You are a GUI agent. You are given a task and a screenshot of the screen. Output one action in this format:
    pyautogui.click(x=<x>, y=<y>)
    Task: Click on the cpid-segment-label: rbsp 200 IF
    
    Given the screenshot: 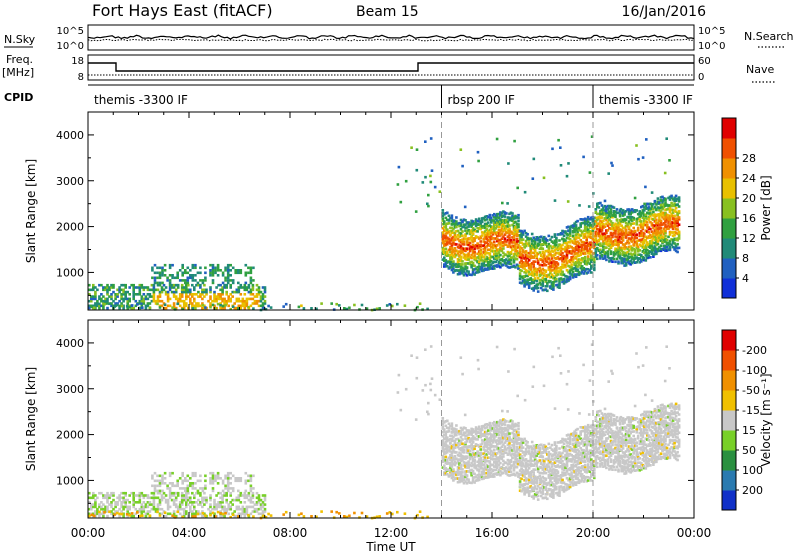 What is the action you would take?
    pyautogui.click(x=481, y=100)
    